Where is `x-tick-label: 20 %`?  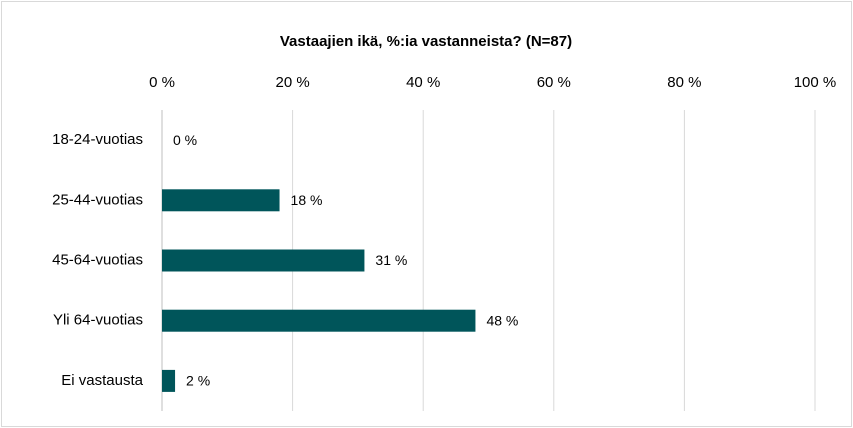 x-tick-label: 20 % is located at coordinates (292, 82).